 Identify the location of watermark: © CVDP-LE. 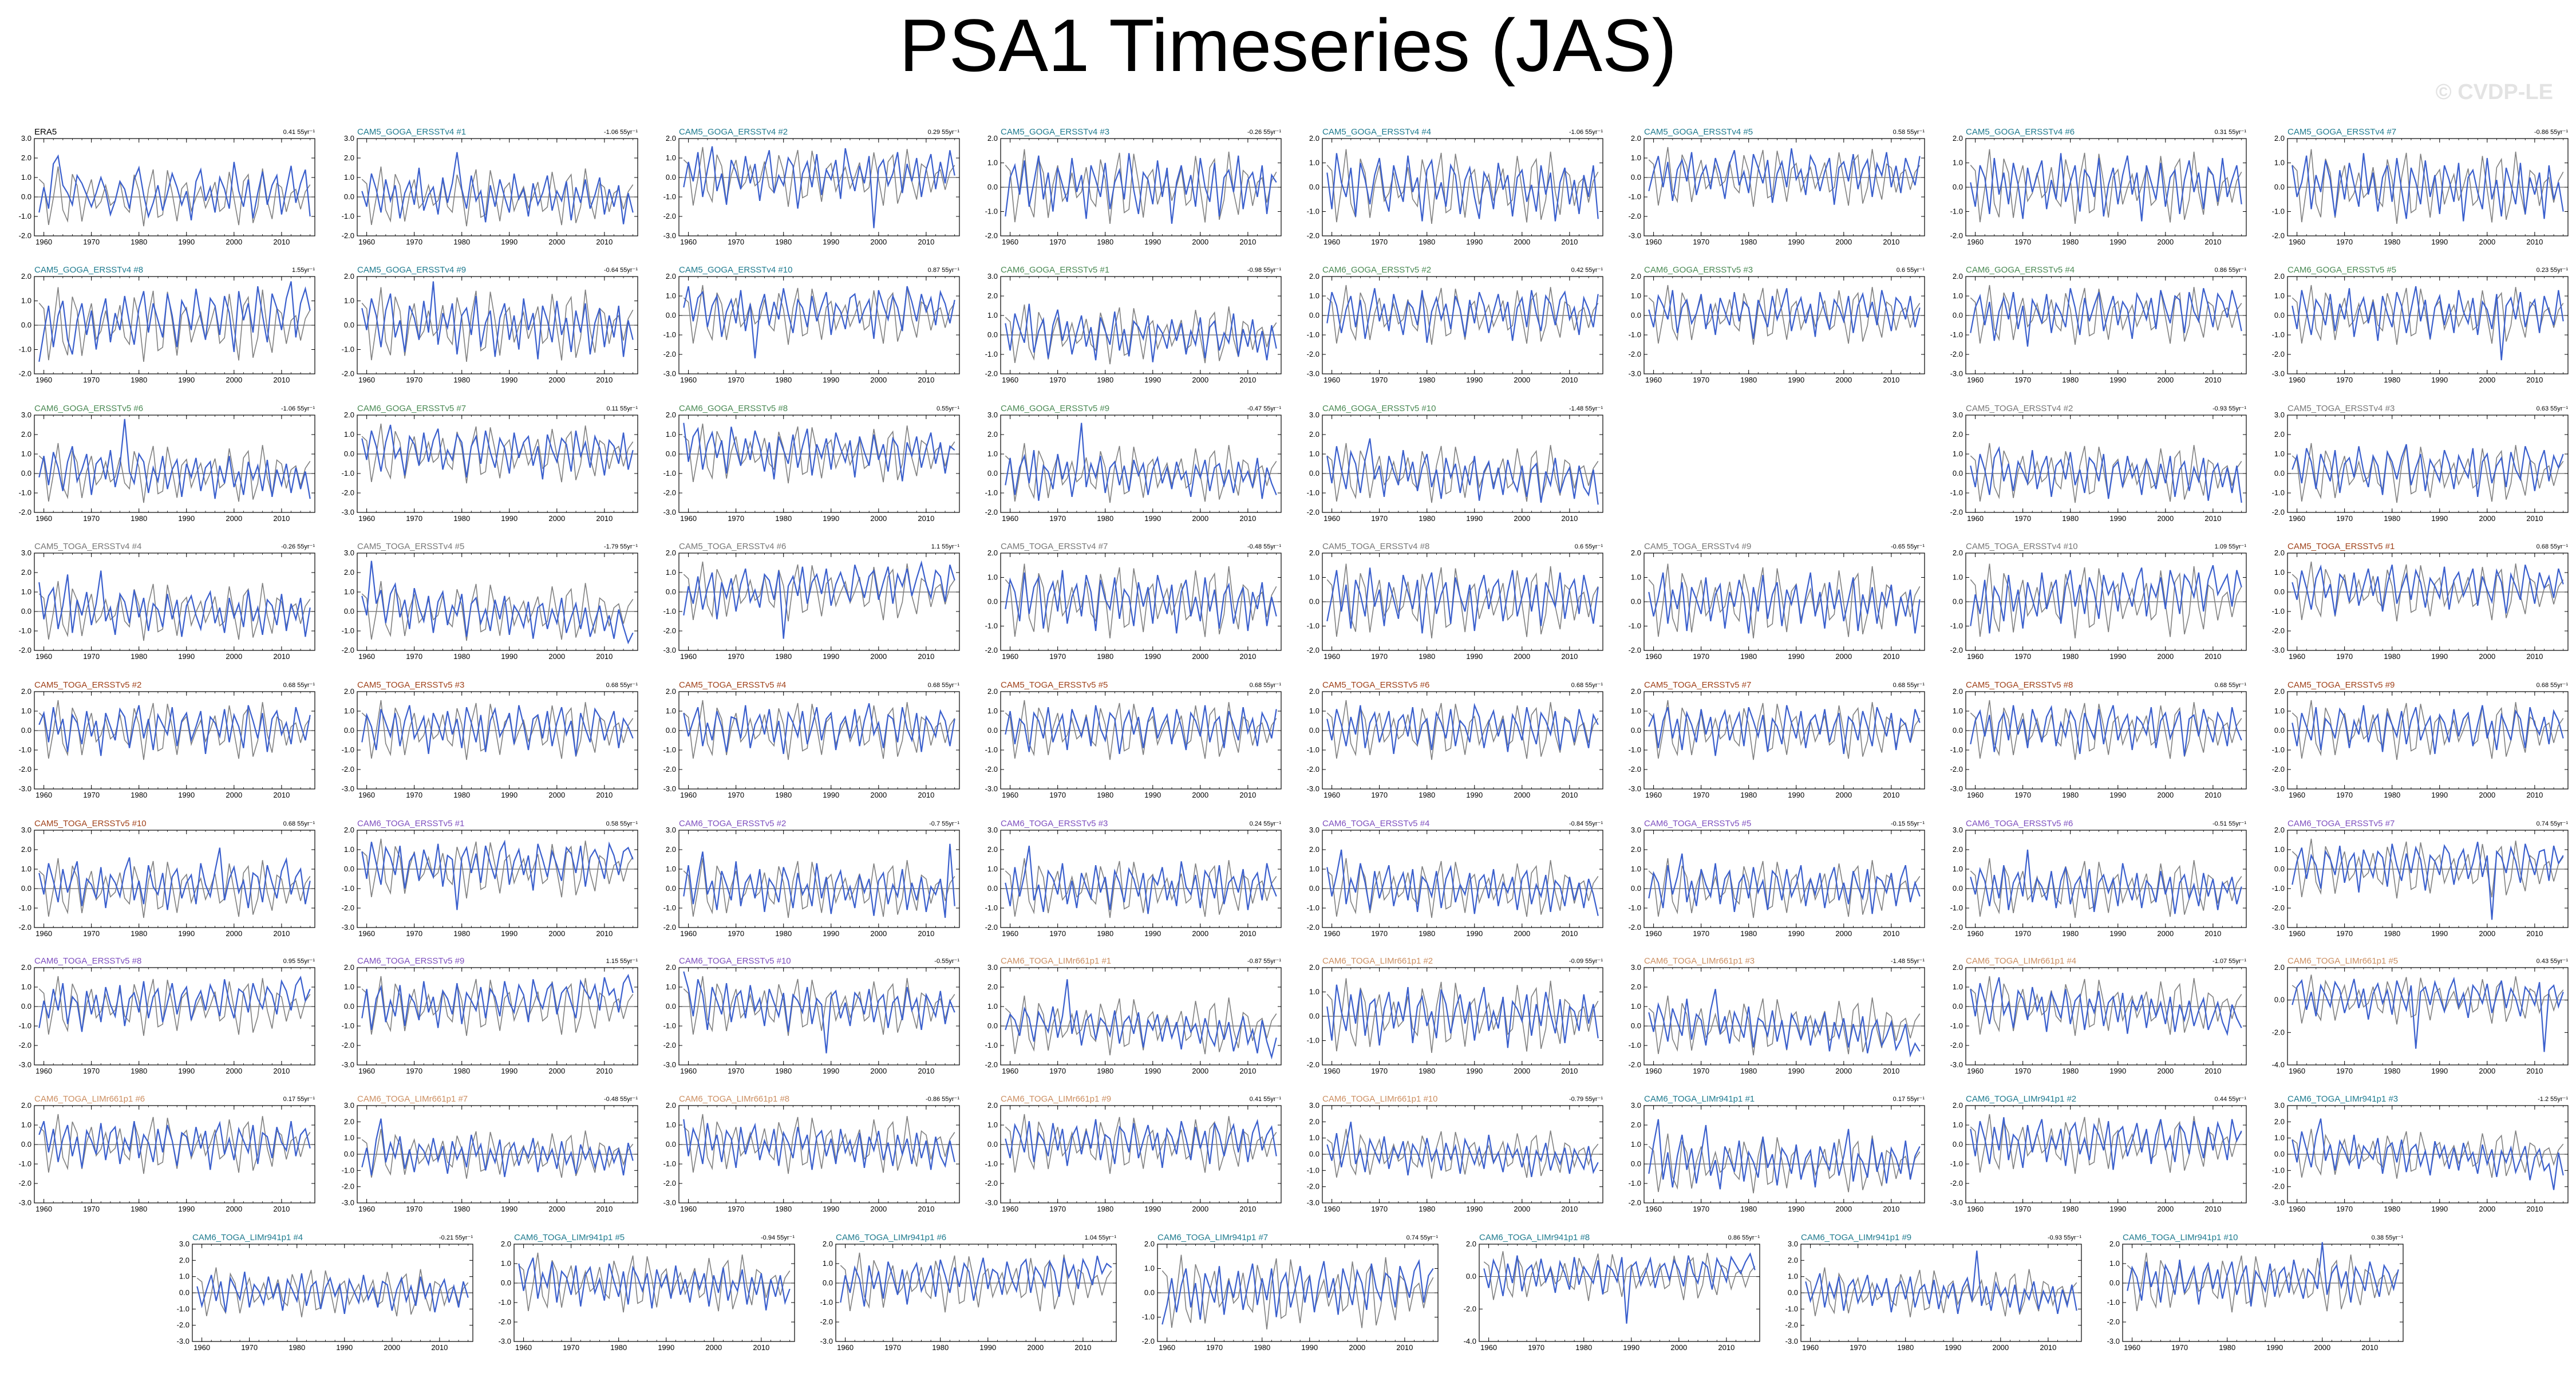
(2494, 92).